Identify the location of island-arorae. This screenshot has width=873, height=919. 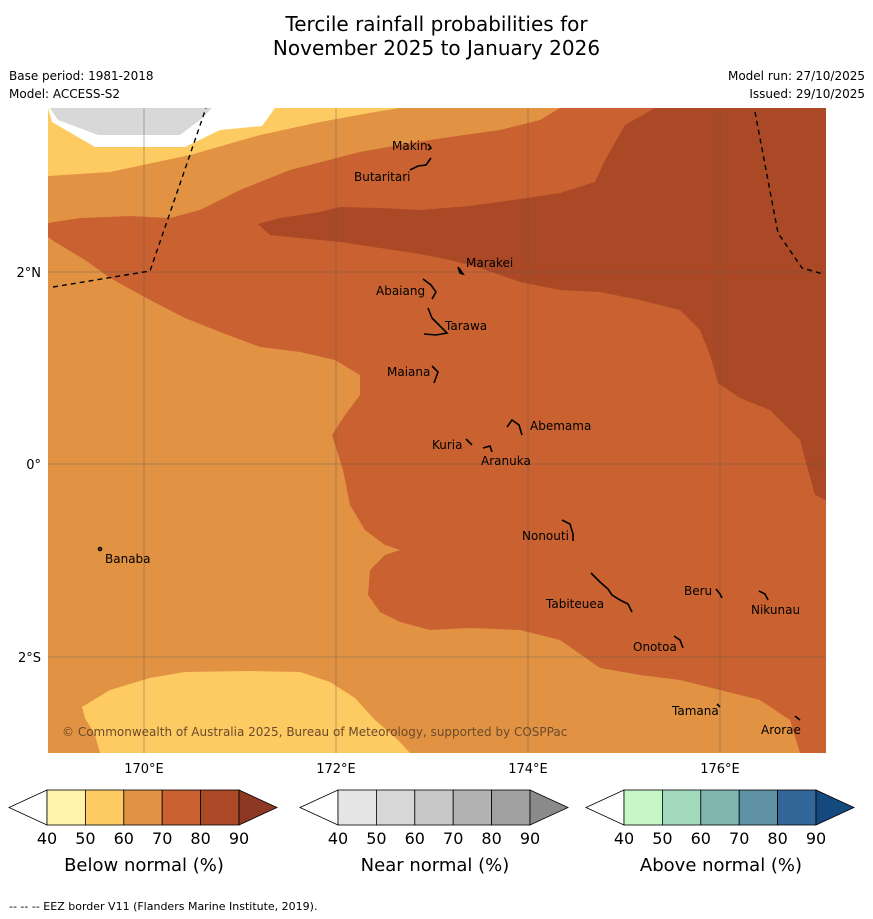
(797, 718).